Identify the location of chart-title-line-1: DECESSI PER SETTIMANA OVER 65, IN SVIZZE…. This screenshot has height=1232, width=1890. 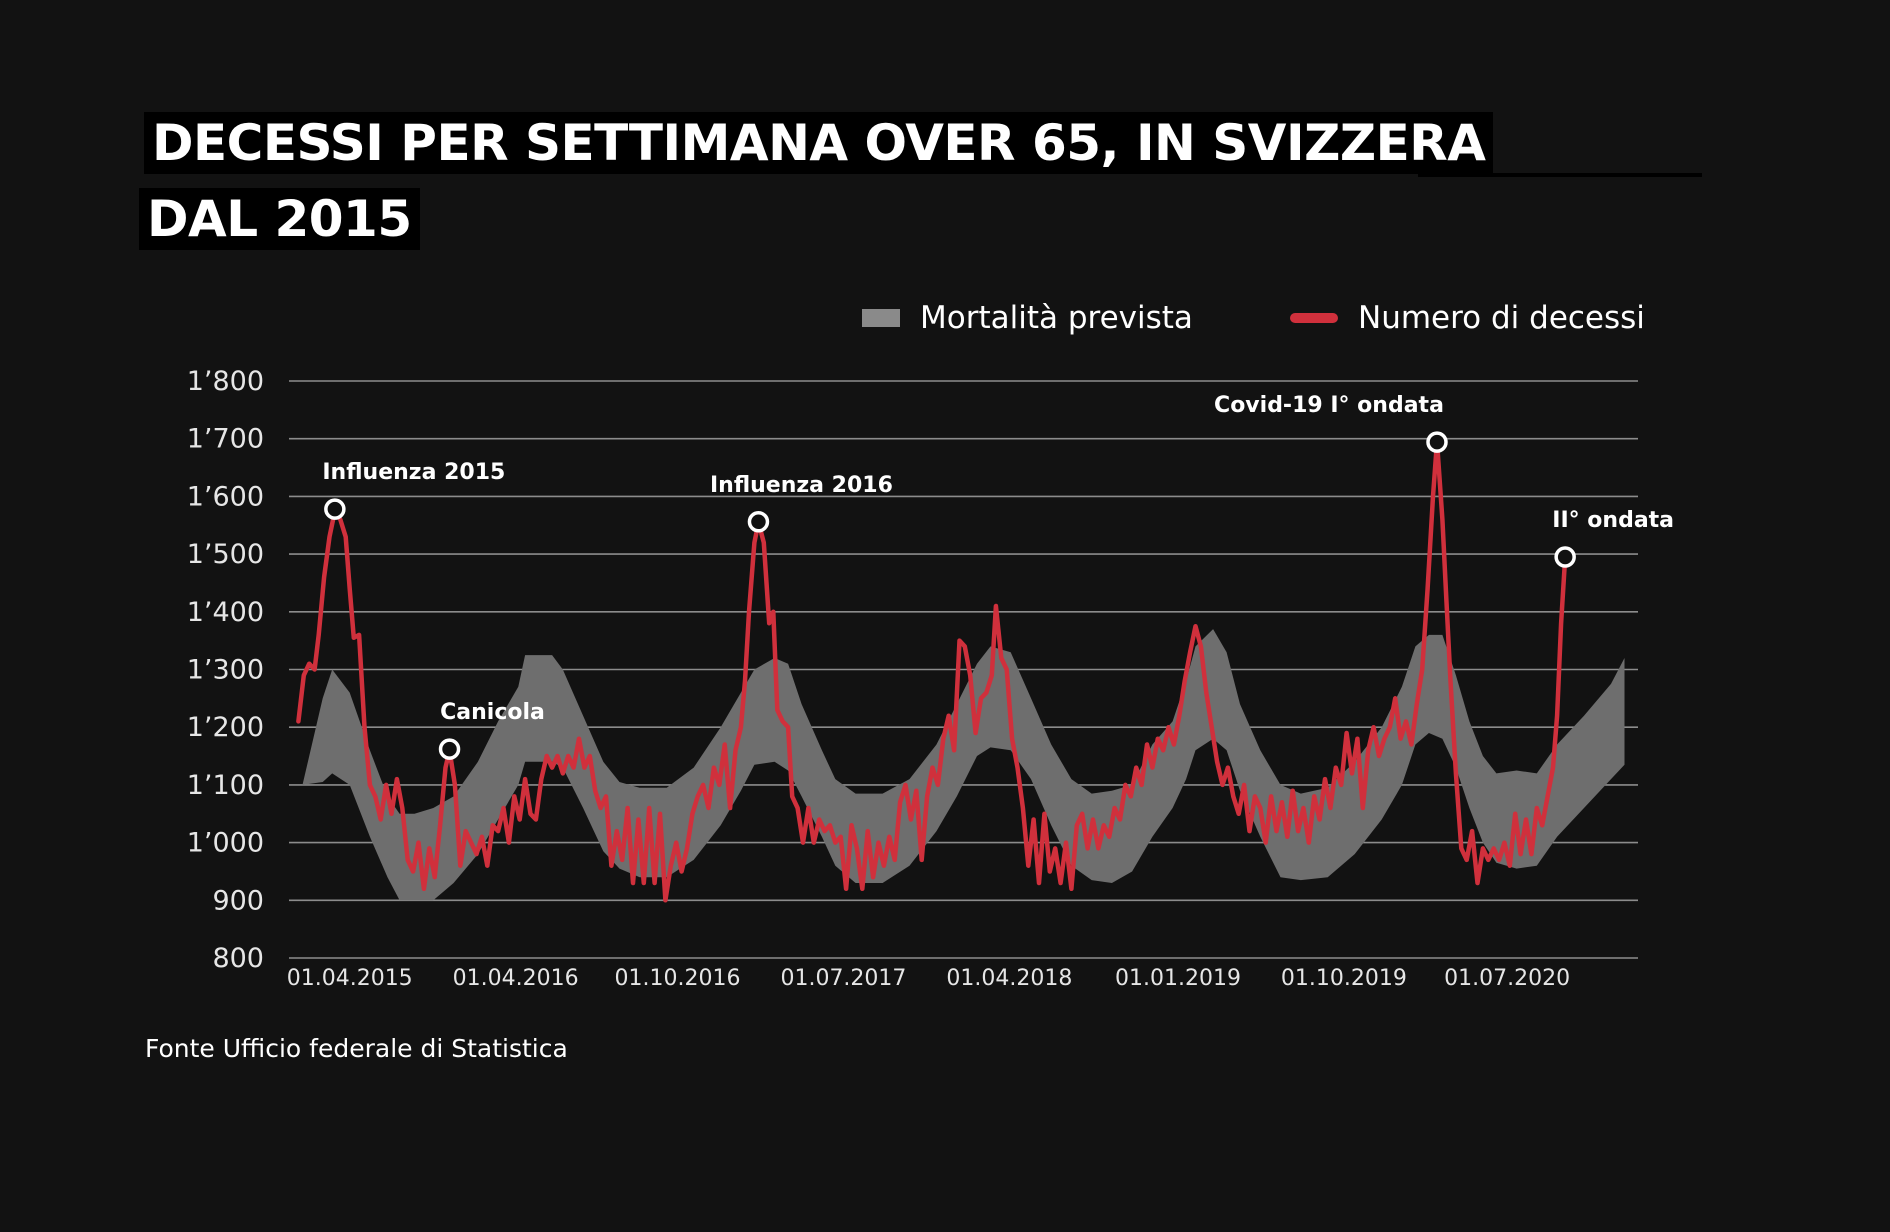
(819, 143).